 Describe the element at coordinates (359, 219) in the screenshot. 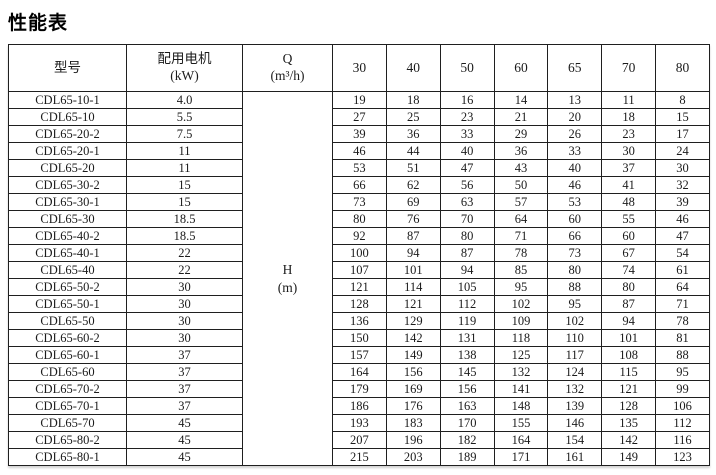

I see `table-row: CDL65-30 18.5 80 76 70 64 60 55 46` at that location.